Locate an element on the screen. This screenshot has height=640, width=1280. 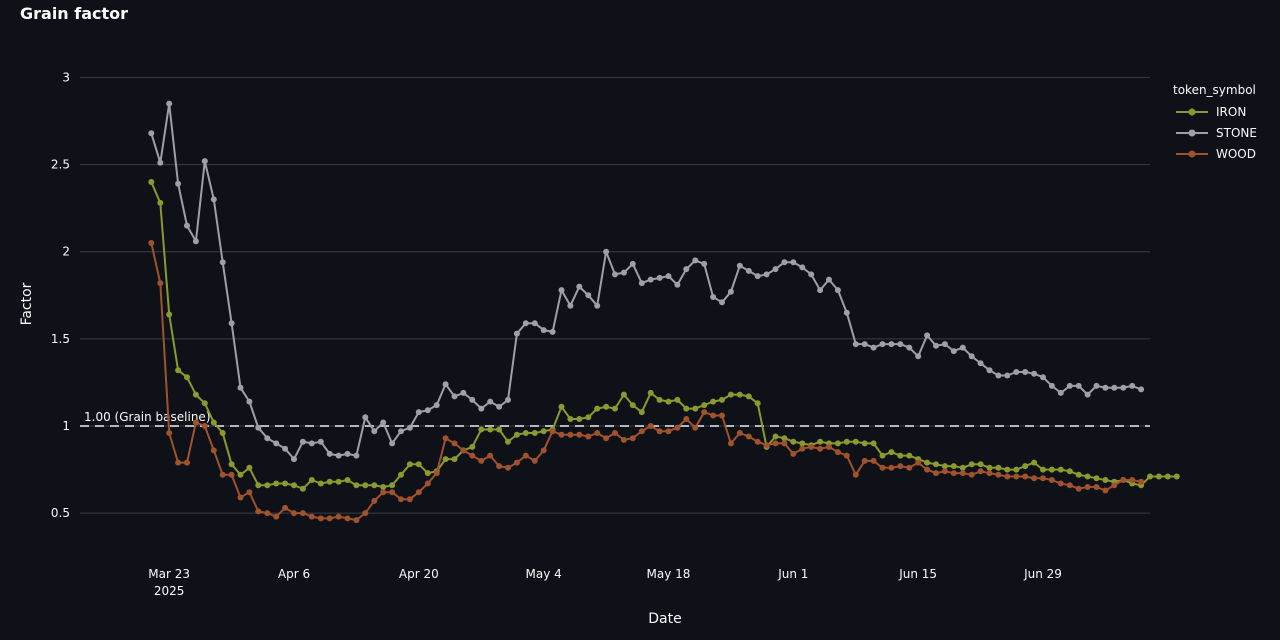
chart-title: Grain factor is located at coordinates (74, 13).